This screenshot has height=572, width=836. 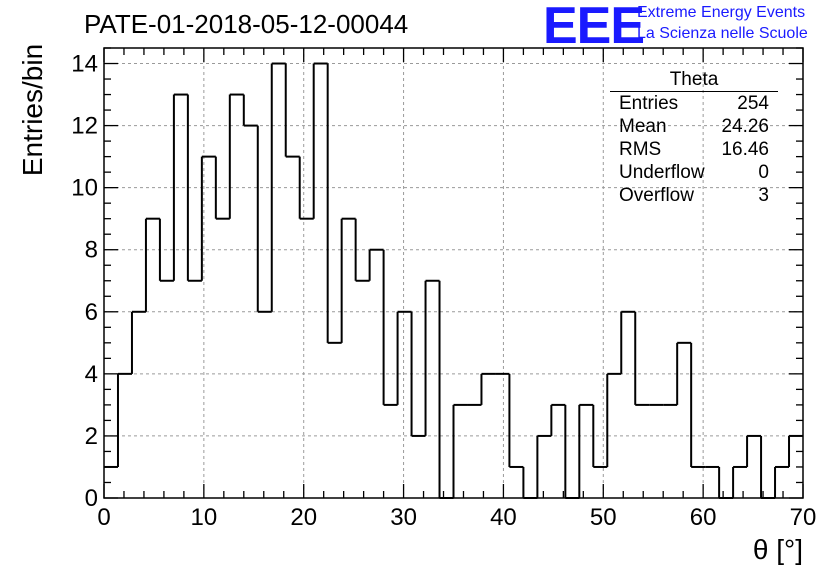 What do you see at coordinates (32, 110) in the screenshot?
I see `y-axis-label: Entries/bin` at bounding box center [32, 110].